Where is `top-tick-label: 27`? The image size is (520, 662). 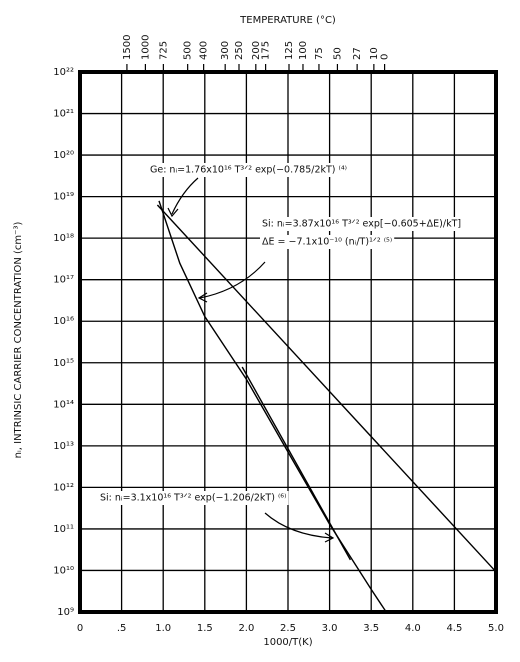 top-tick-label: 27 is located at coordinates (357, 53).